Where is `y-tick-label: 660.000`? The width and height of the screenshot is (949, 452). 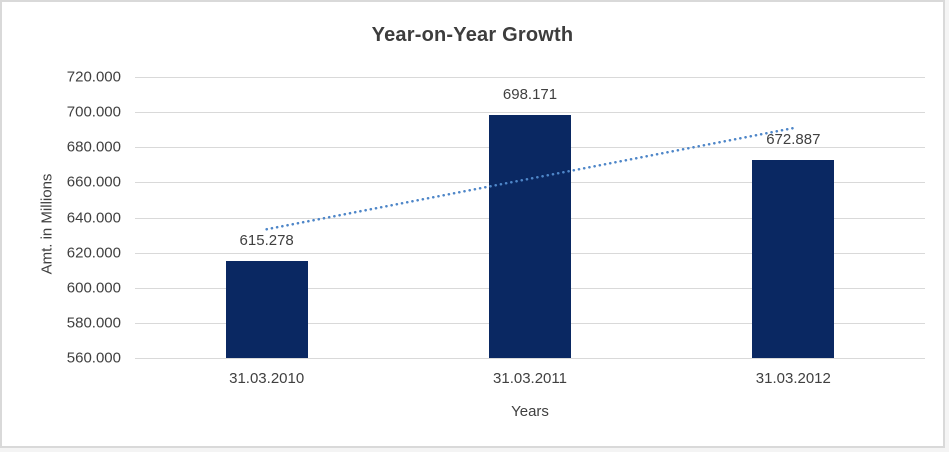
y-tick-label: 660.000 is located at coordinates (93, 182).